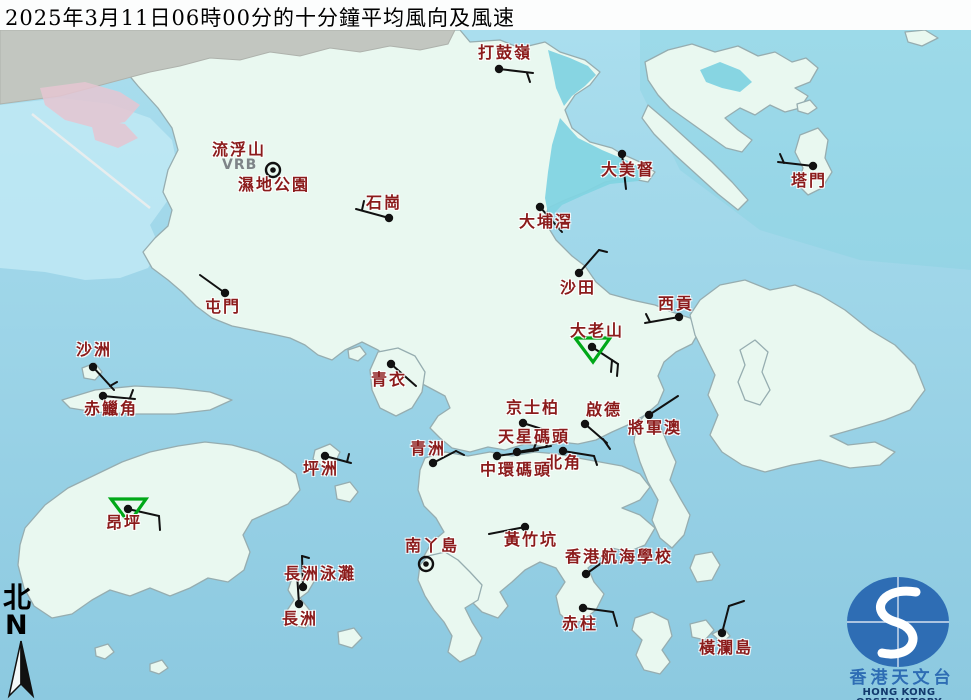 This screenshot has width=971, height=700. I want to click on northeast-peninsulas, so click(731, 98).